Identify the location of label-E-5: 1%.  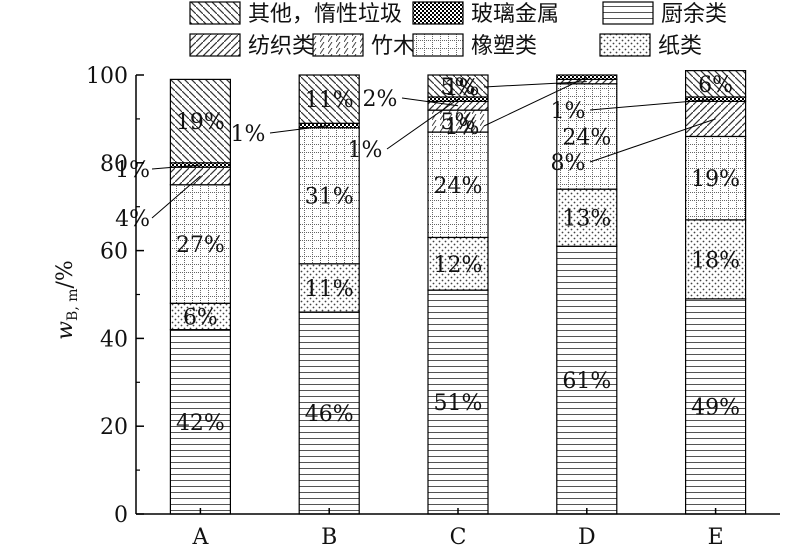
(568, 111).